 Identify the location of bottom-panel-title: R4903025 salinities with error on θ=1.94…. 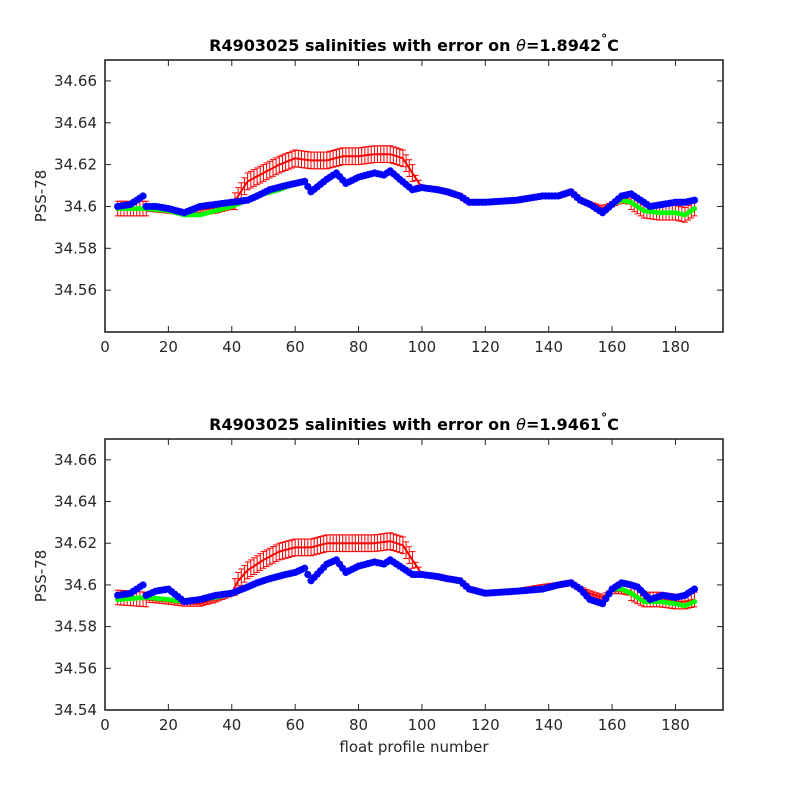
(414, 422).